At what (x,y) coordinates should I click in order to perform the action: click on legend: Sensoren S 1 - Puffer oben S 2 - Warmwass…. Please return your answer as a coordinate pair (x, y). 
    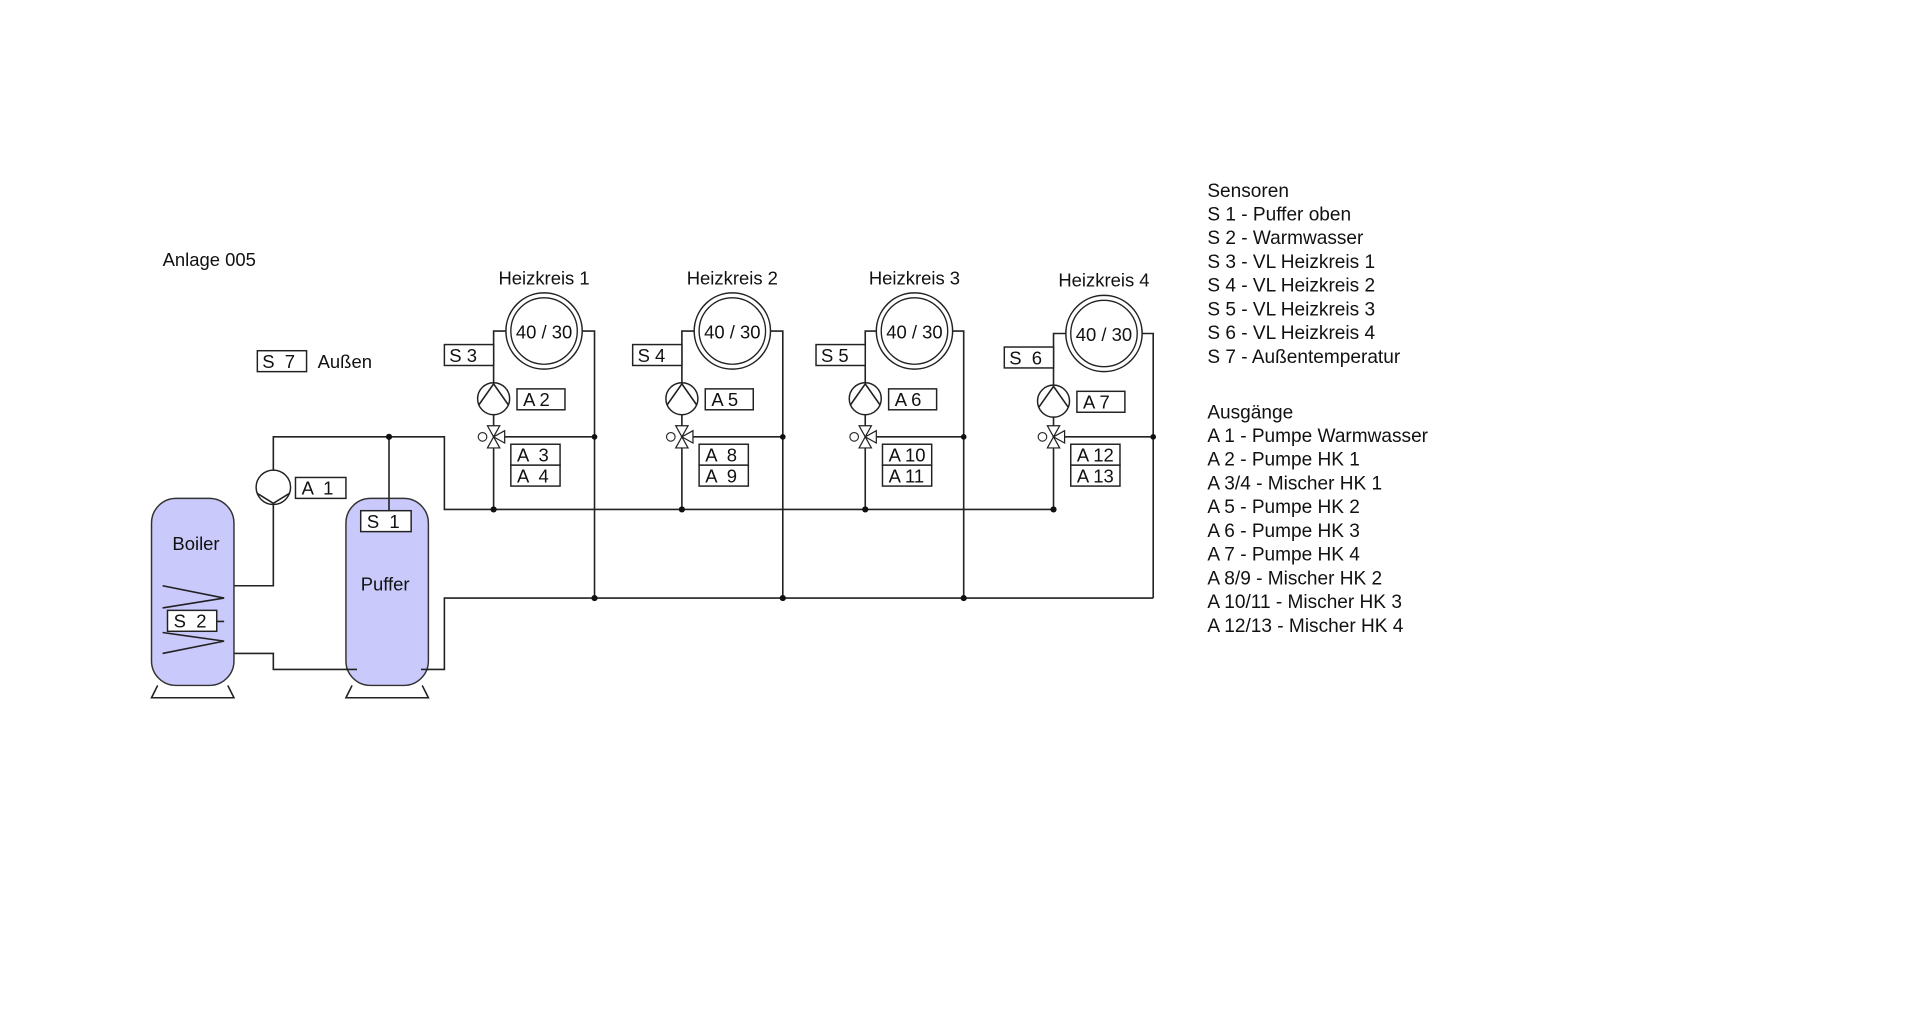
    Looking at the image, I should click on (1317, 409).